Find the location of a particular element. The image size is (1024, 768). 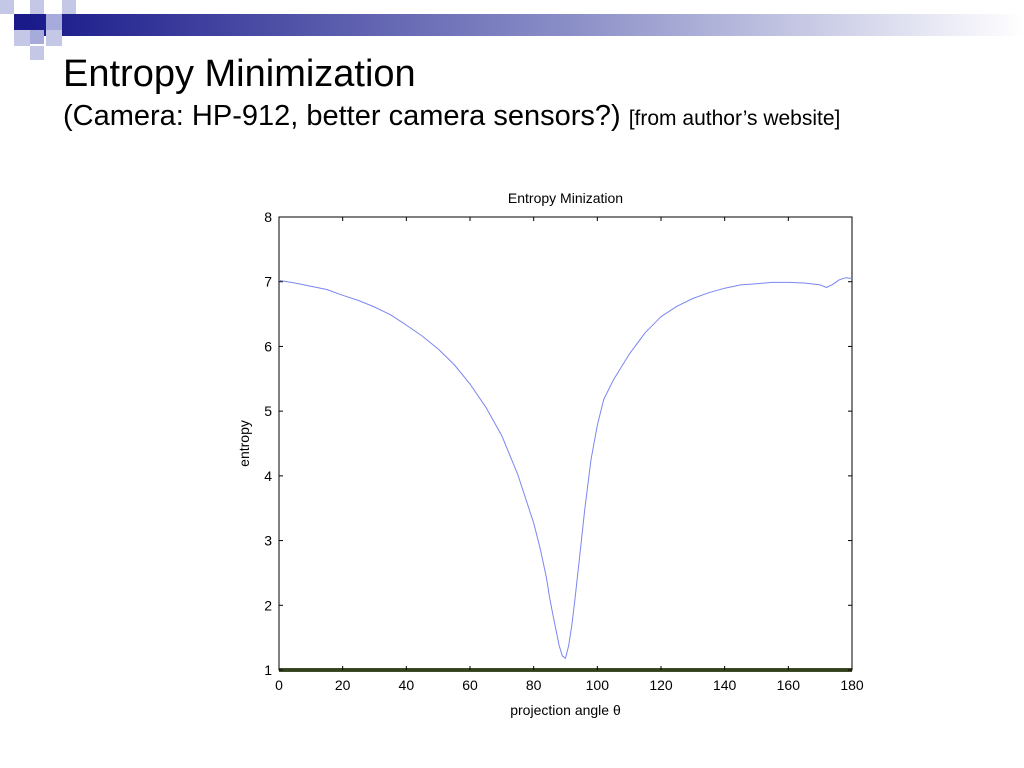

x-tick-label: 0 is located at coordinates (279, 685).